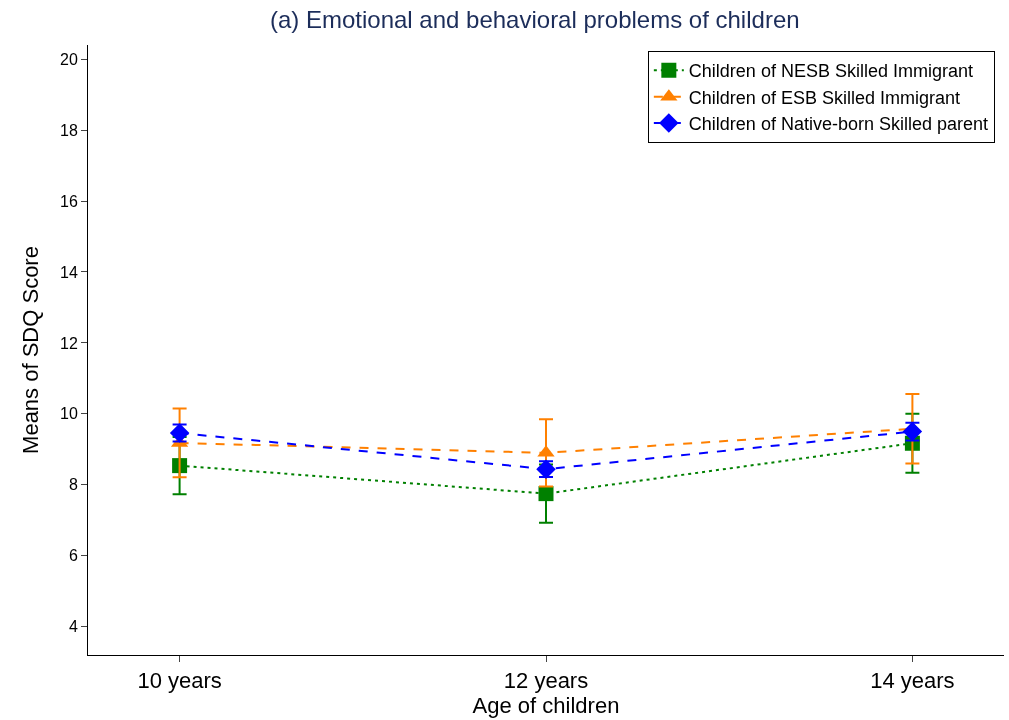 The height and width of the screenshot is (720, 1009). Describe the element at coordinates (830, 71) in the screenshot. I see `legend-label: Children of NESB Skilled Immigrant` at that location.